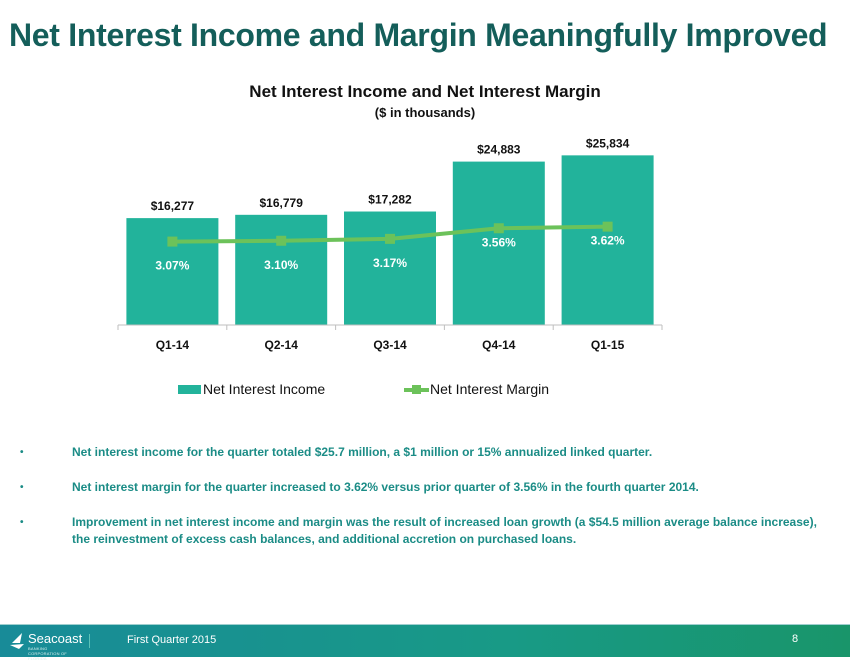 The height and width of the screenshot is (661, 850). Describe the element at coordinates (282, 203) in the screenshot. I see `bar-value-label: $16,779` at that location.